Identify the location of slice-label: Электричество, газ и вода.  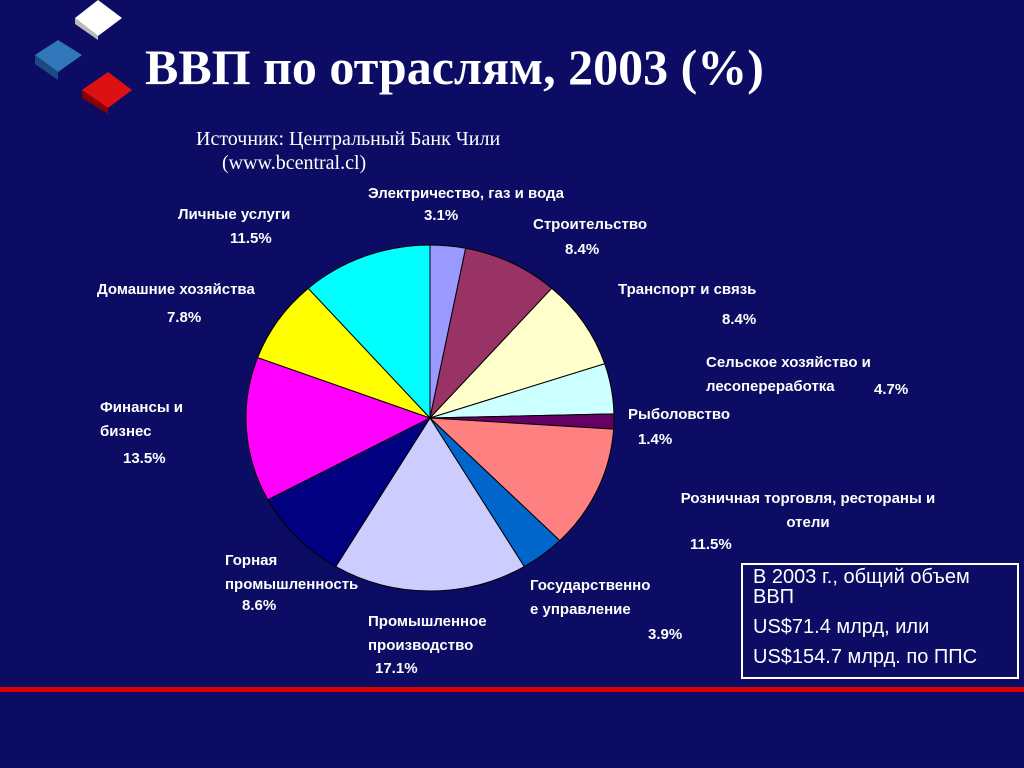
(466, 193).